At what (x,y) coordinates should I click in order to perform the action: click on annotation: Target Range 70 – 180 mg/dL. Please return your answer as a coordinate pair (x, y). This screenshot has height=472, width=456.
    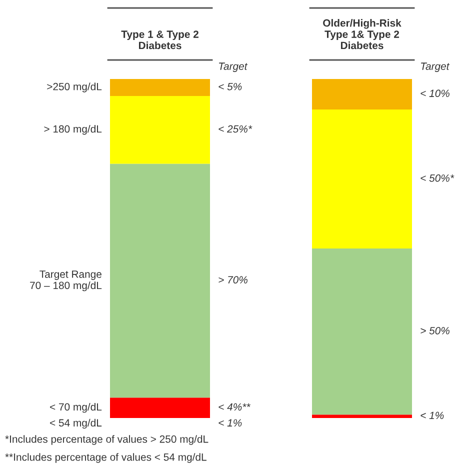
    Looking at the image, I should click on (66, 281).